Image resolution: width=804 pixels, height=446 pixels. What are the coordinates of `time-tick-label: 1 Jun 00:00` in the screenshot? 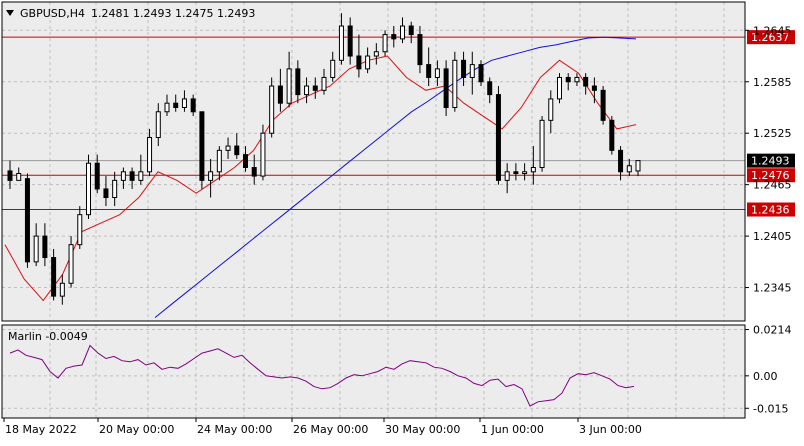 It's located at (512, 429).